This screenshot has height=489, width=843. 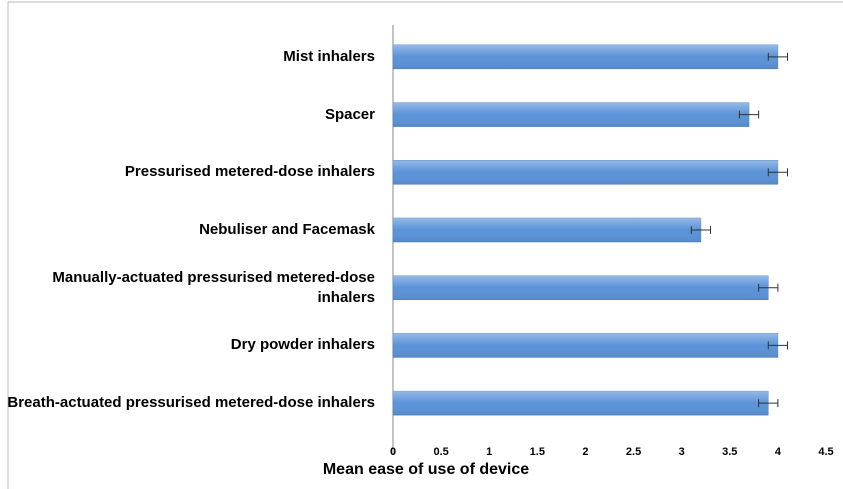 I want to click on y-tick-label: Spacer, so click(x=349, y=114).